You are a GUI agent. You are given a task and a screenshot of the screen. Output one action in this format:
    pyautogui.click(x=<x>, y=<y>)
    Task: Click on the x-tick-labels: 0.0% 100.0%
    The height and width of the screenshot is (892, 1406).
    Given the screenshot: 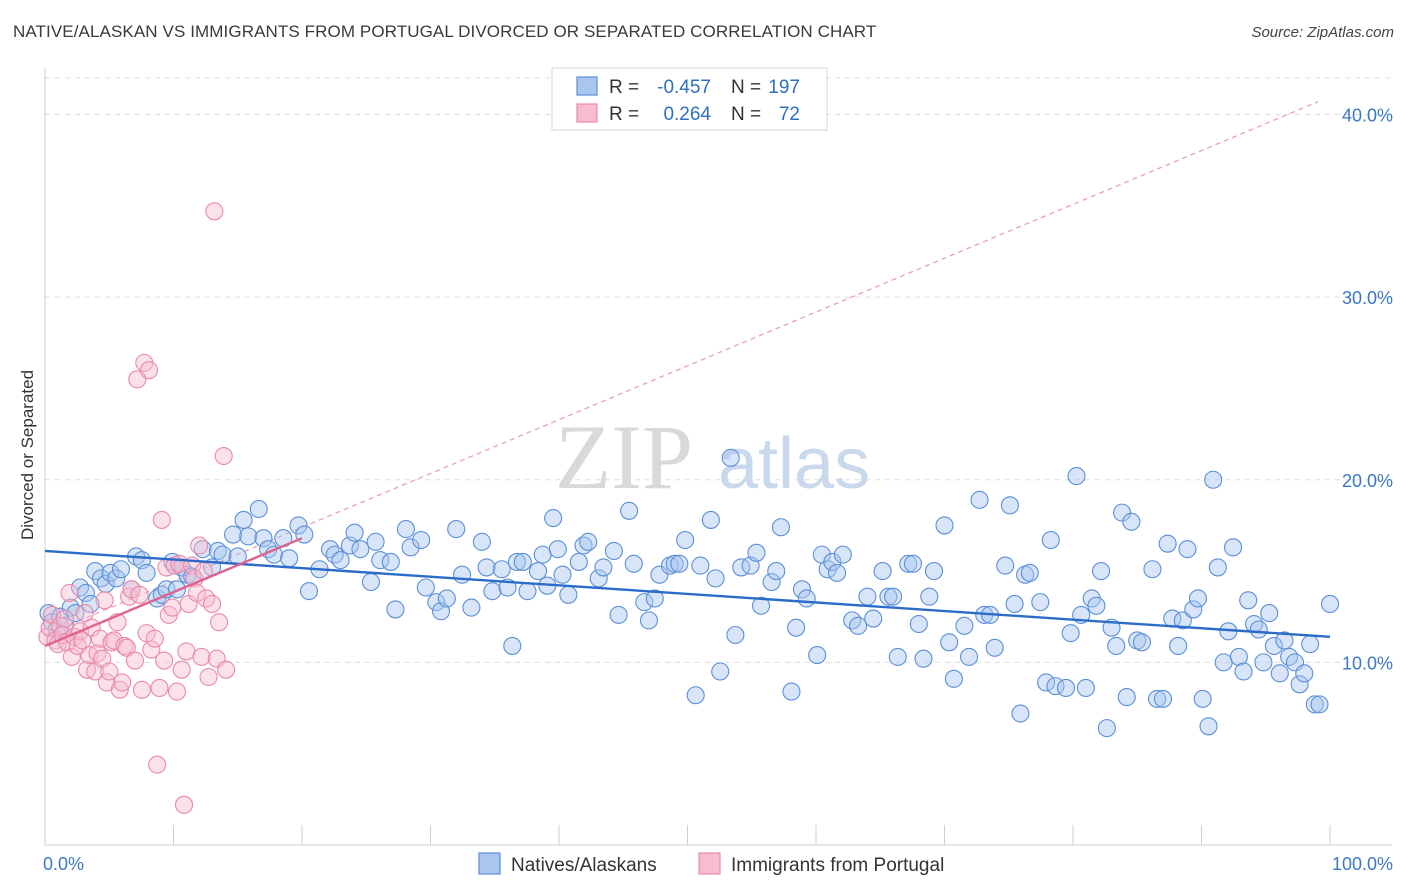 What is the action you would take?
    pyautogui.click(x=718, y=864)
    